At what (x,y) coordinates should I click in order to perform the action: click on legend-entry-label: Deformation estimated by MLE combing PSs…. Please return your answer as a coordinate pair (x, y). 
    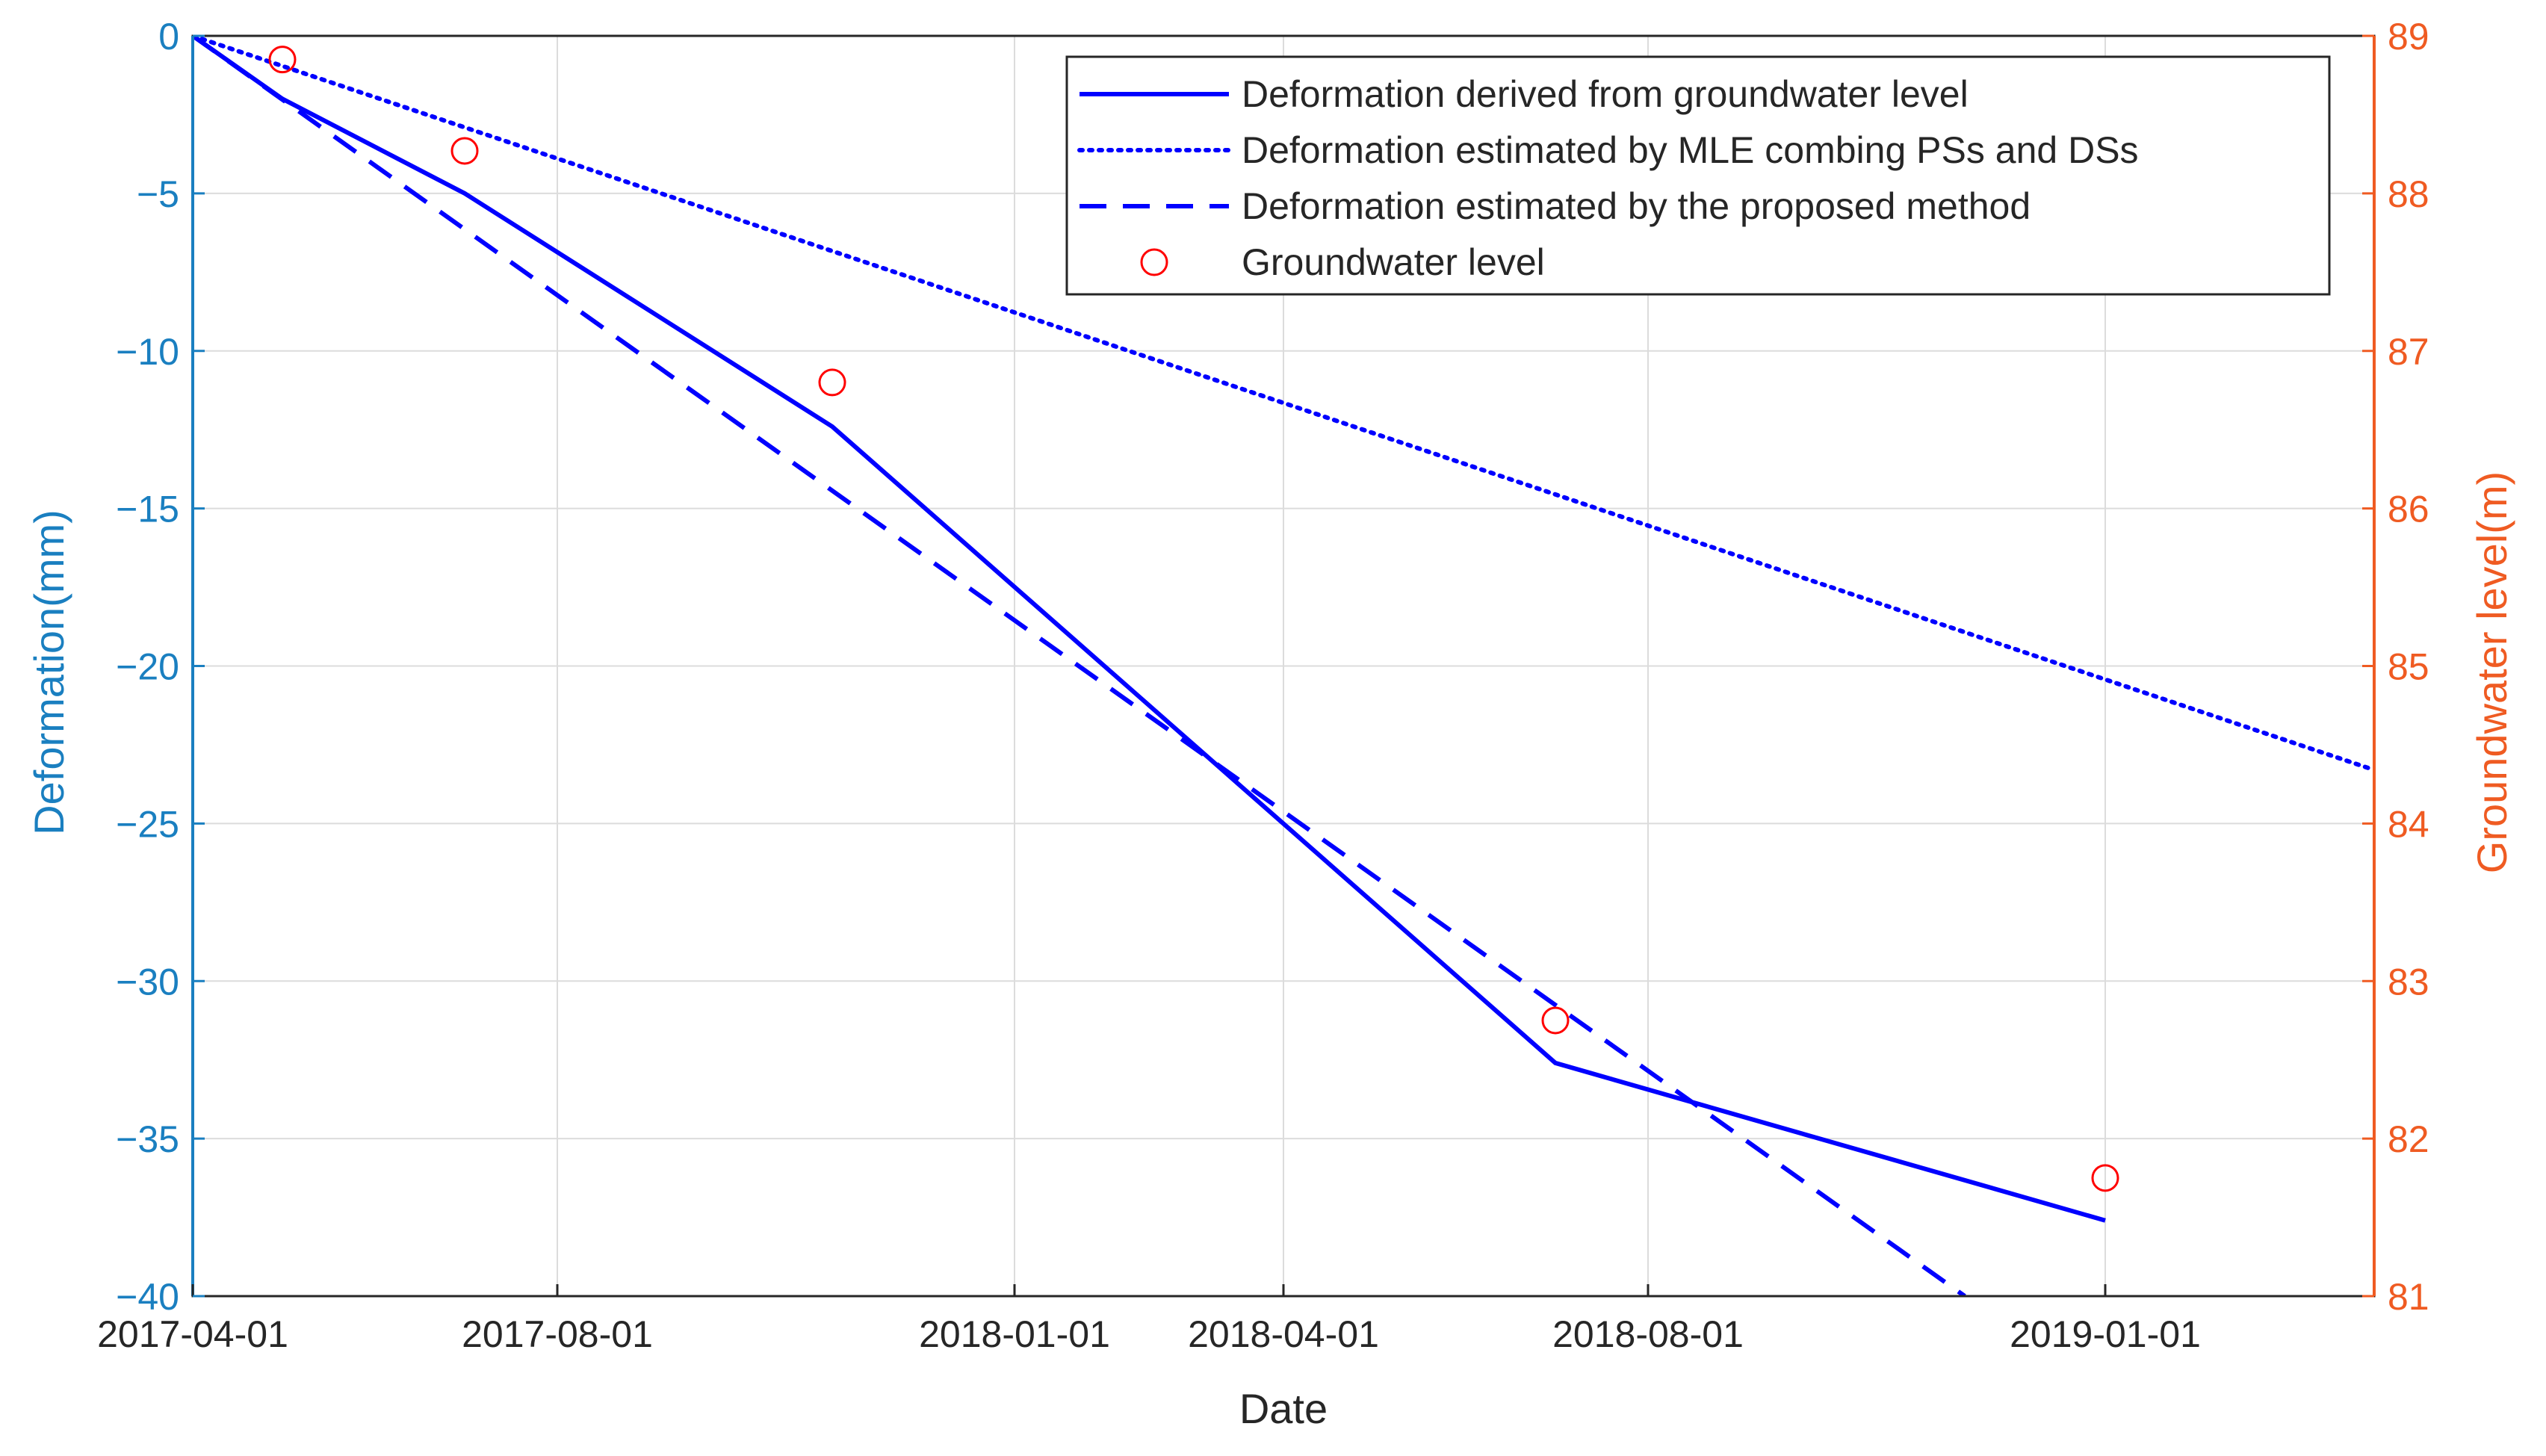
    Looking at the image, I should click on (1690, 150).